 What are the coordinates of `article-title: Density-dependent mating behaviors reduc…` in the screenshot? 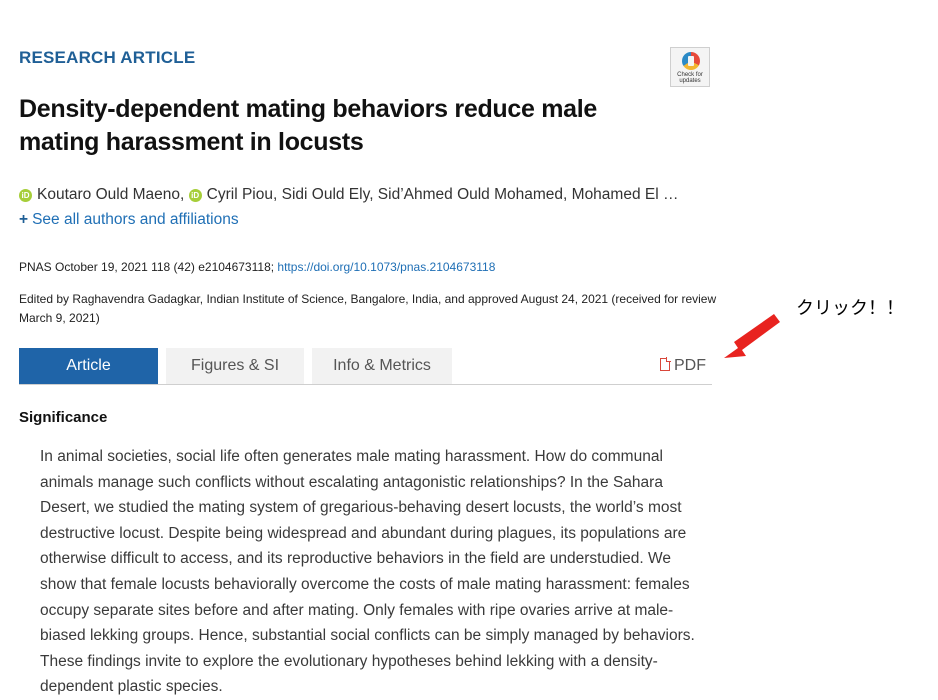 It's located at (308, 125).